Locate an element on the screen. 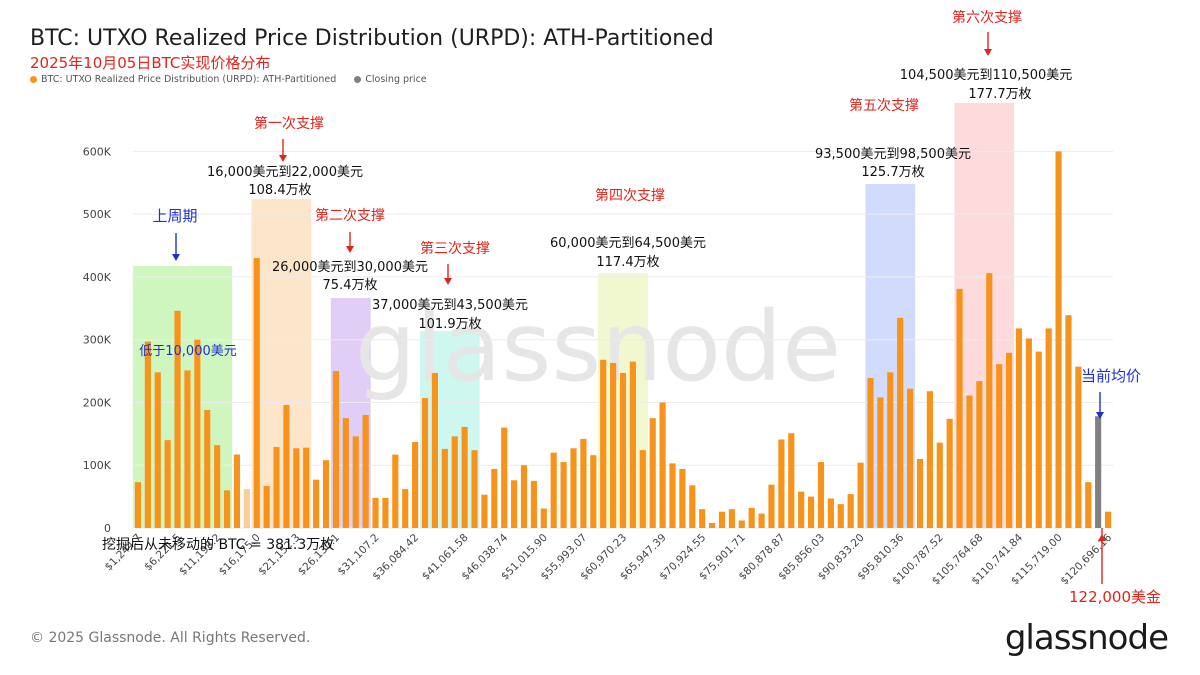 This screenshot has width=1200, height=675. band-support1 is located at coordinates (281, 363).